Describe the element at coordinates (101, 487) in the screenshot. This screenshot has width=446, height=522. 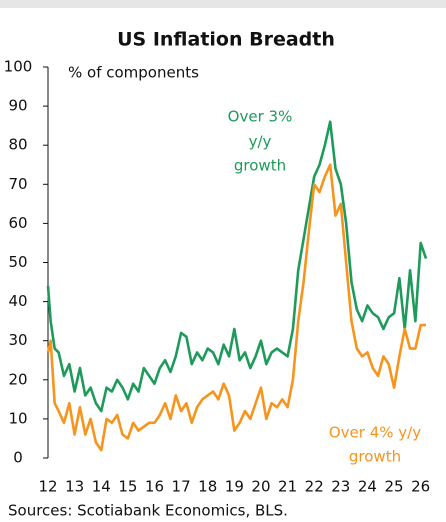
I see `x-tick-label: 14` at that location.